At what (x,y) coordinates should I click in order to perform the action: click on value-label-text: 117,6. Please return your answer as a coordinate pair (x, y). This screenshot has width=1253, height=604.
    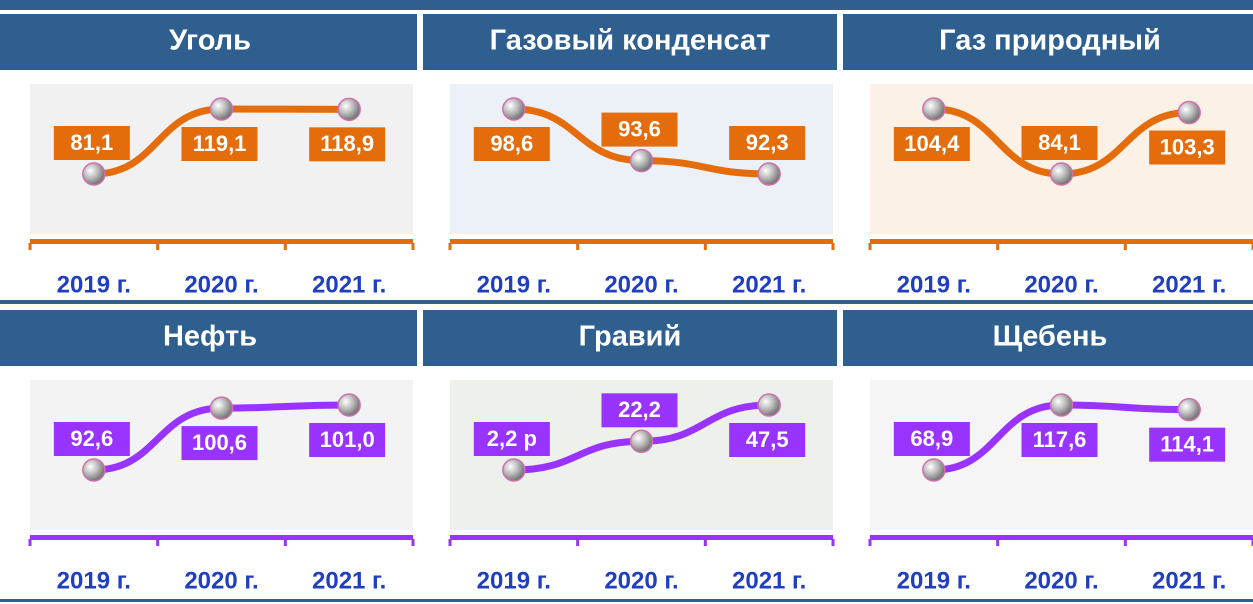
    Looking at the image, I should click on (1060, 439).